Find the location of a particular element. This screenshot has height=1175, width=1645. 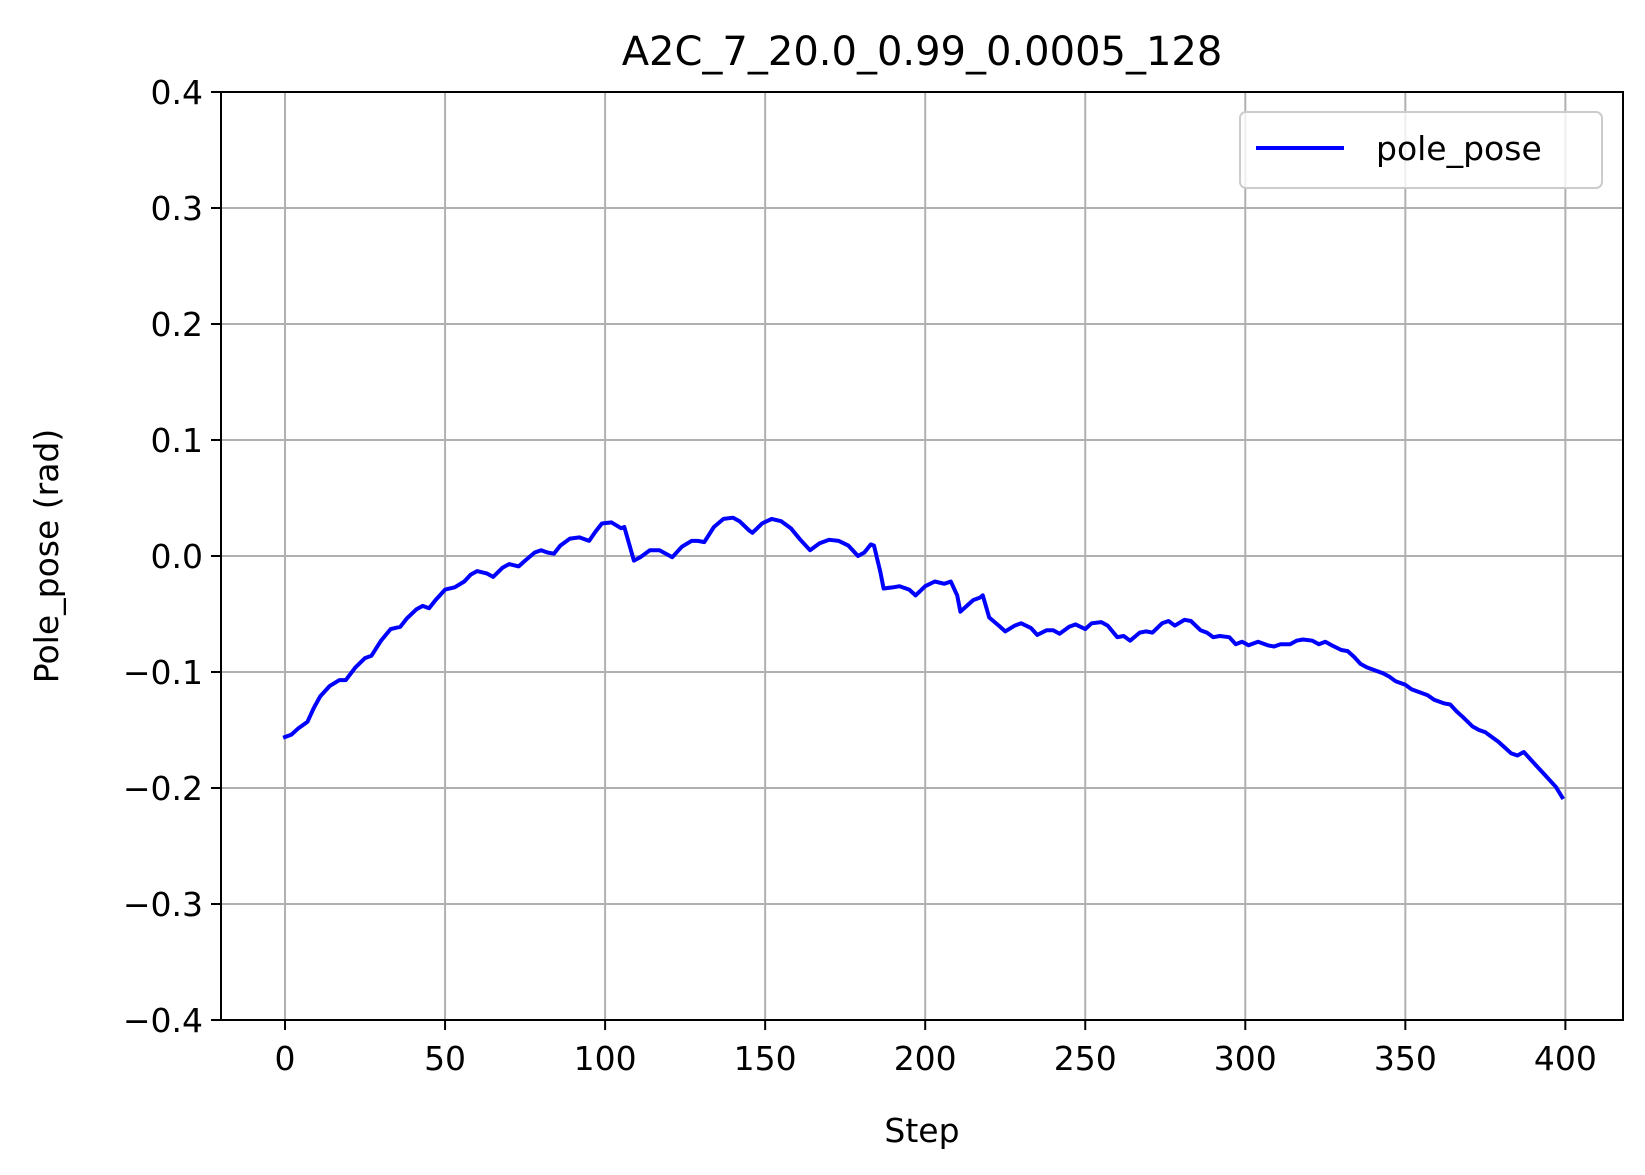

x-tick-label: 50 is located at coordinates (445, 1058).